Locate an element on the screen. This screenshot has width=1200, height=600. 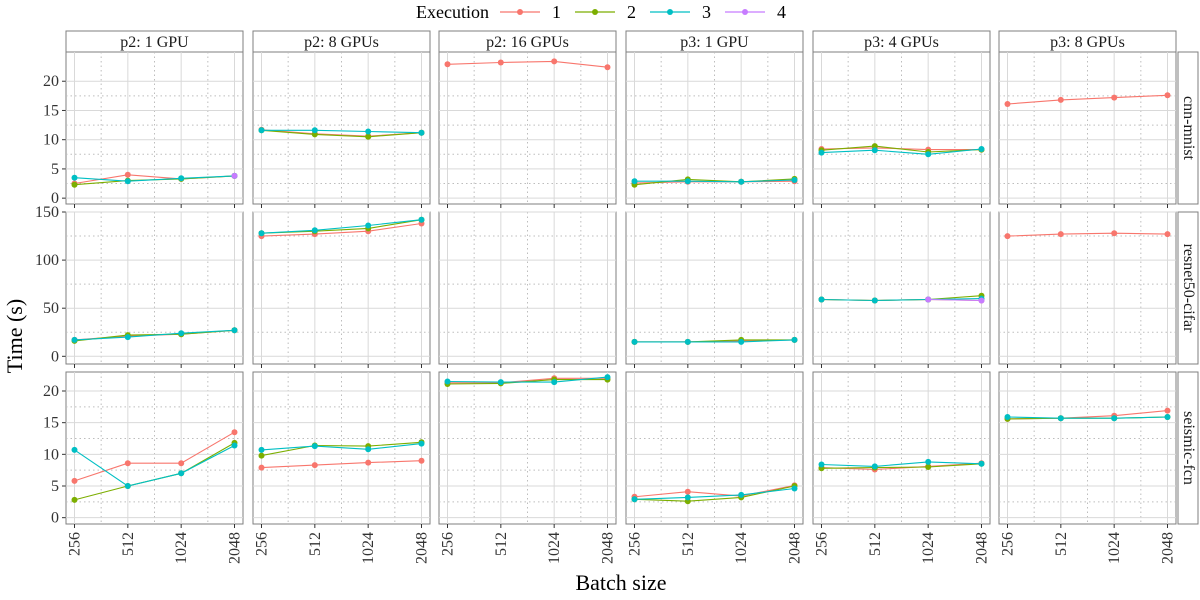
column-strip-label: p3: 8 GPUs is located at coordinates (1087, 42).